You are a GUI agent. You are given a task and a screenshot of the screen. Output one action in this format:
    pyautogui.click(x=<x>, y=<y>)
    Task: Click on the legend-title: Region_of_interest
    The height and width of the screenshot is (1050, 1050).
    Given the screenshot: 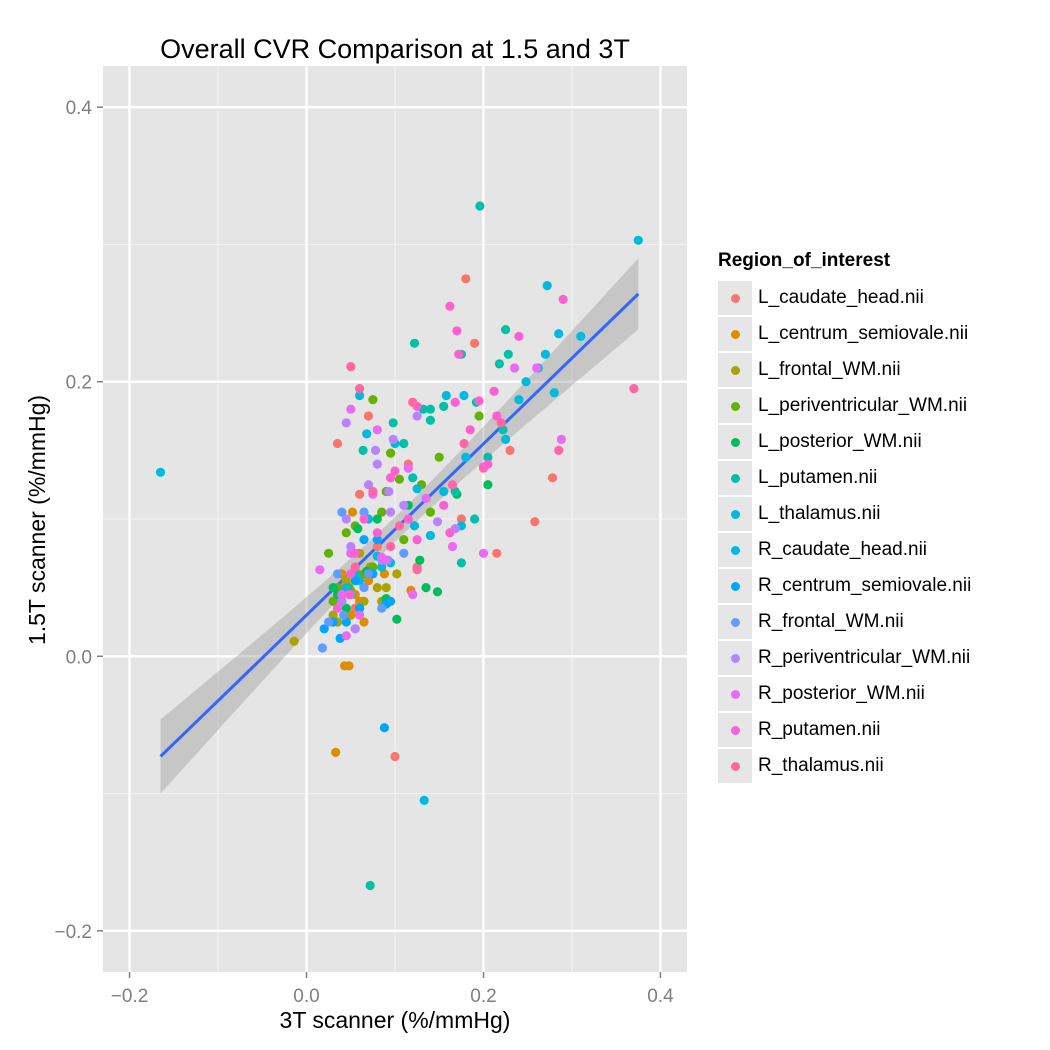 What is the action you would take?
    pyautogui.click(x=804, y=260)
    